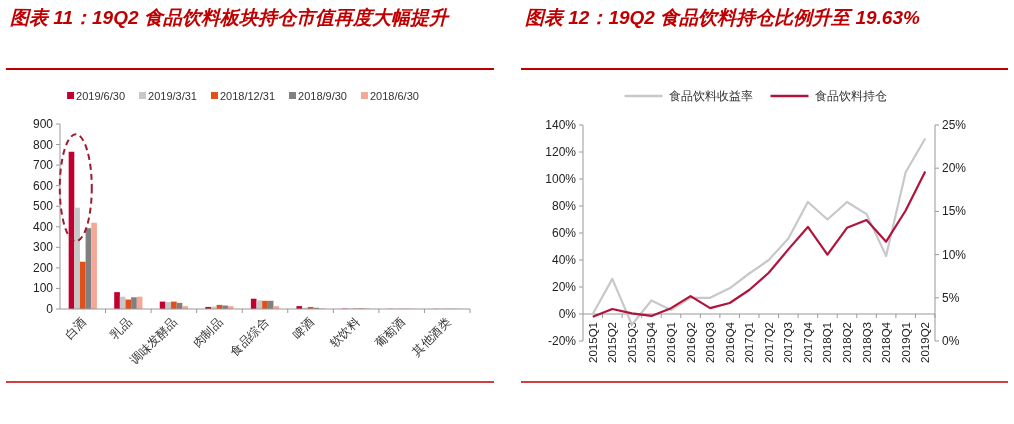 Image resolution: width=1014 pixels, height=424 pixels. What do you see at coordinates (710, 342) in the screenshot?
I see `x-tick-label: 2016Q3` at bounding box center [710, 342].